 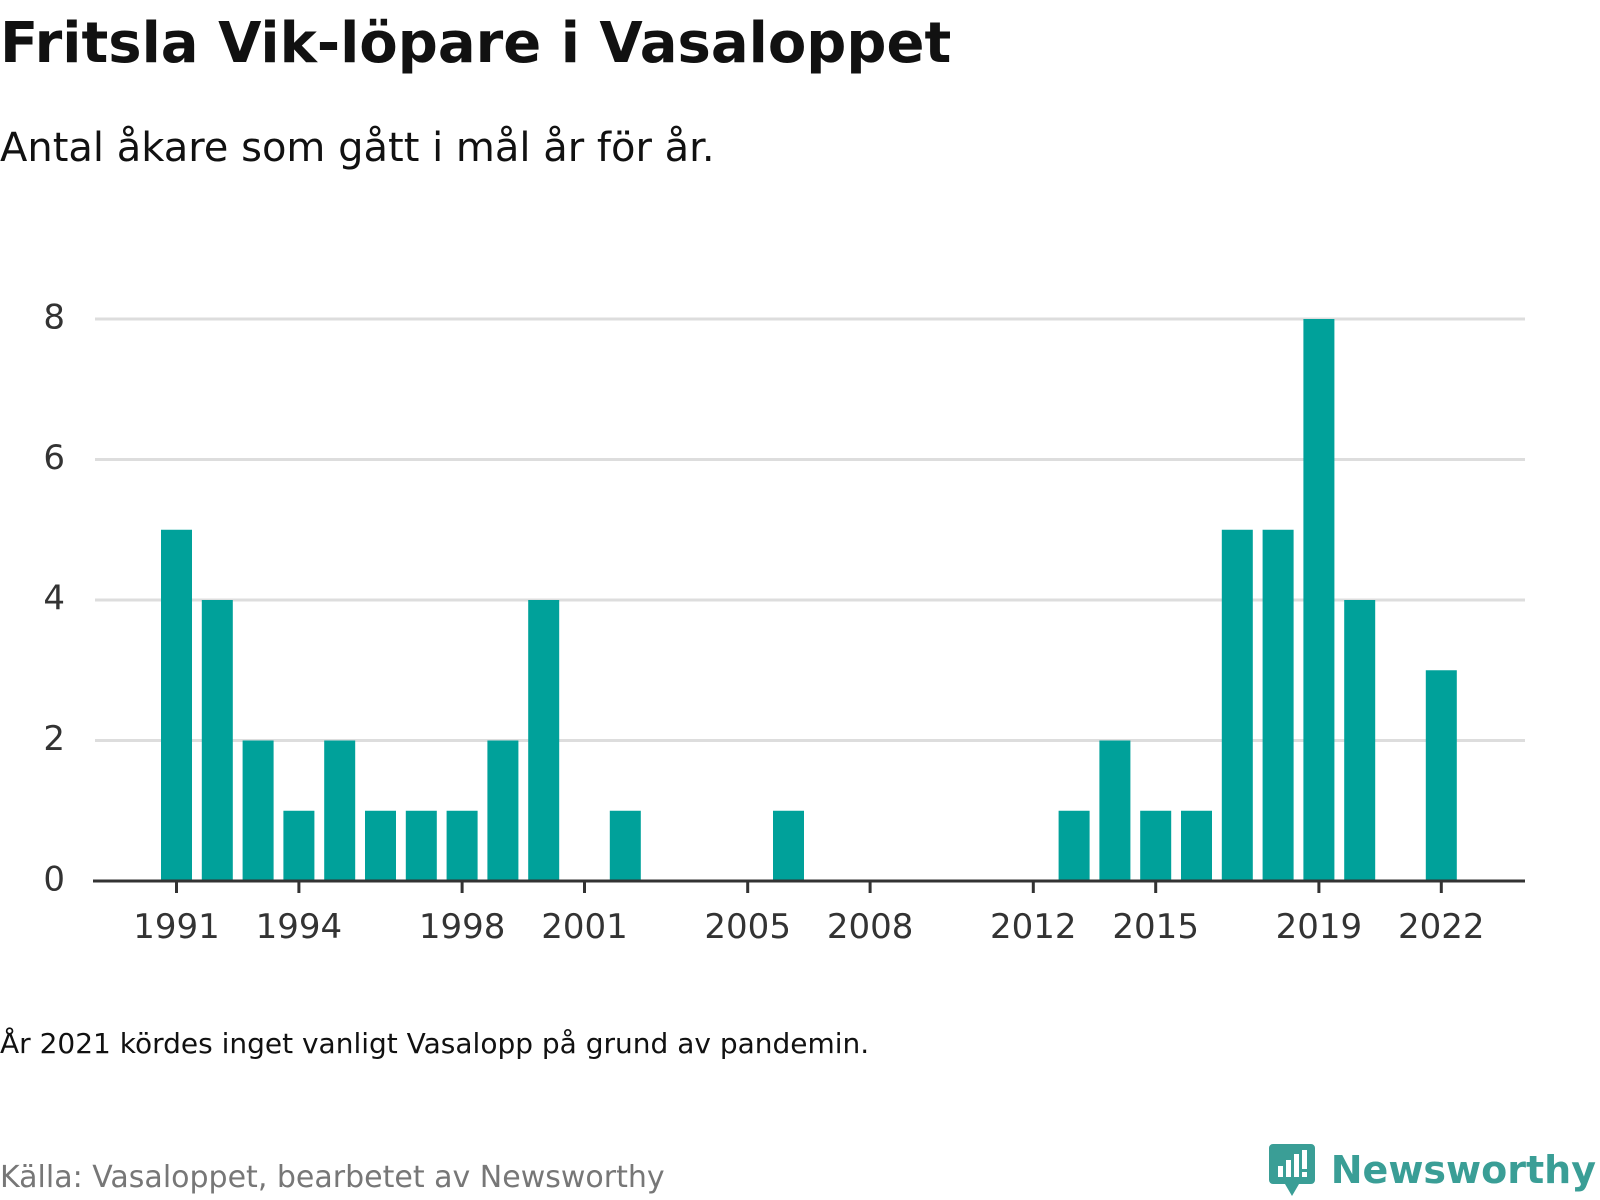 I want to click on bar-2019, so click(x=1319, y=600).